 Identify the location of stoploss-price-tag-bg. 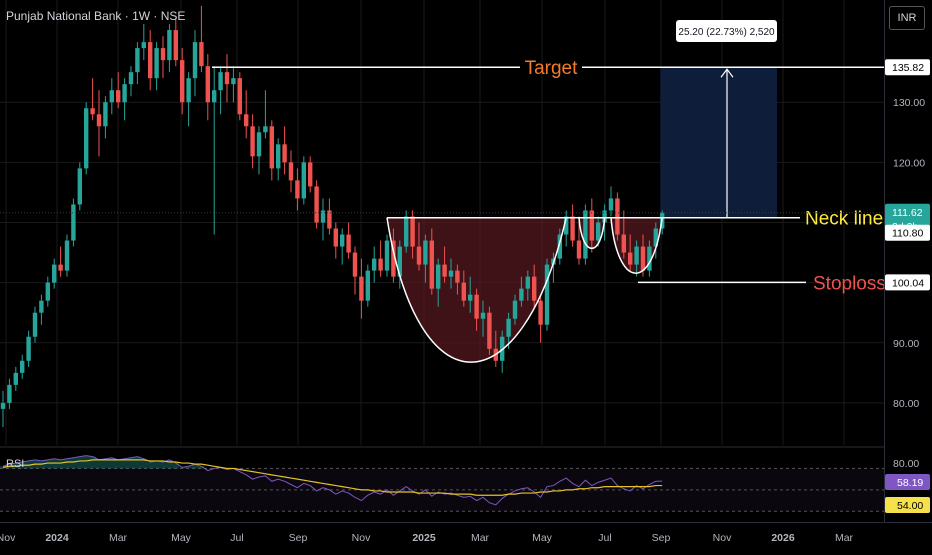
(907, 282).